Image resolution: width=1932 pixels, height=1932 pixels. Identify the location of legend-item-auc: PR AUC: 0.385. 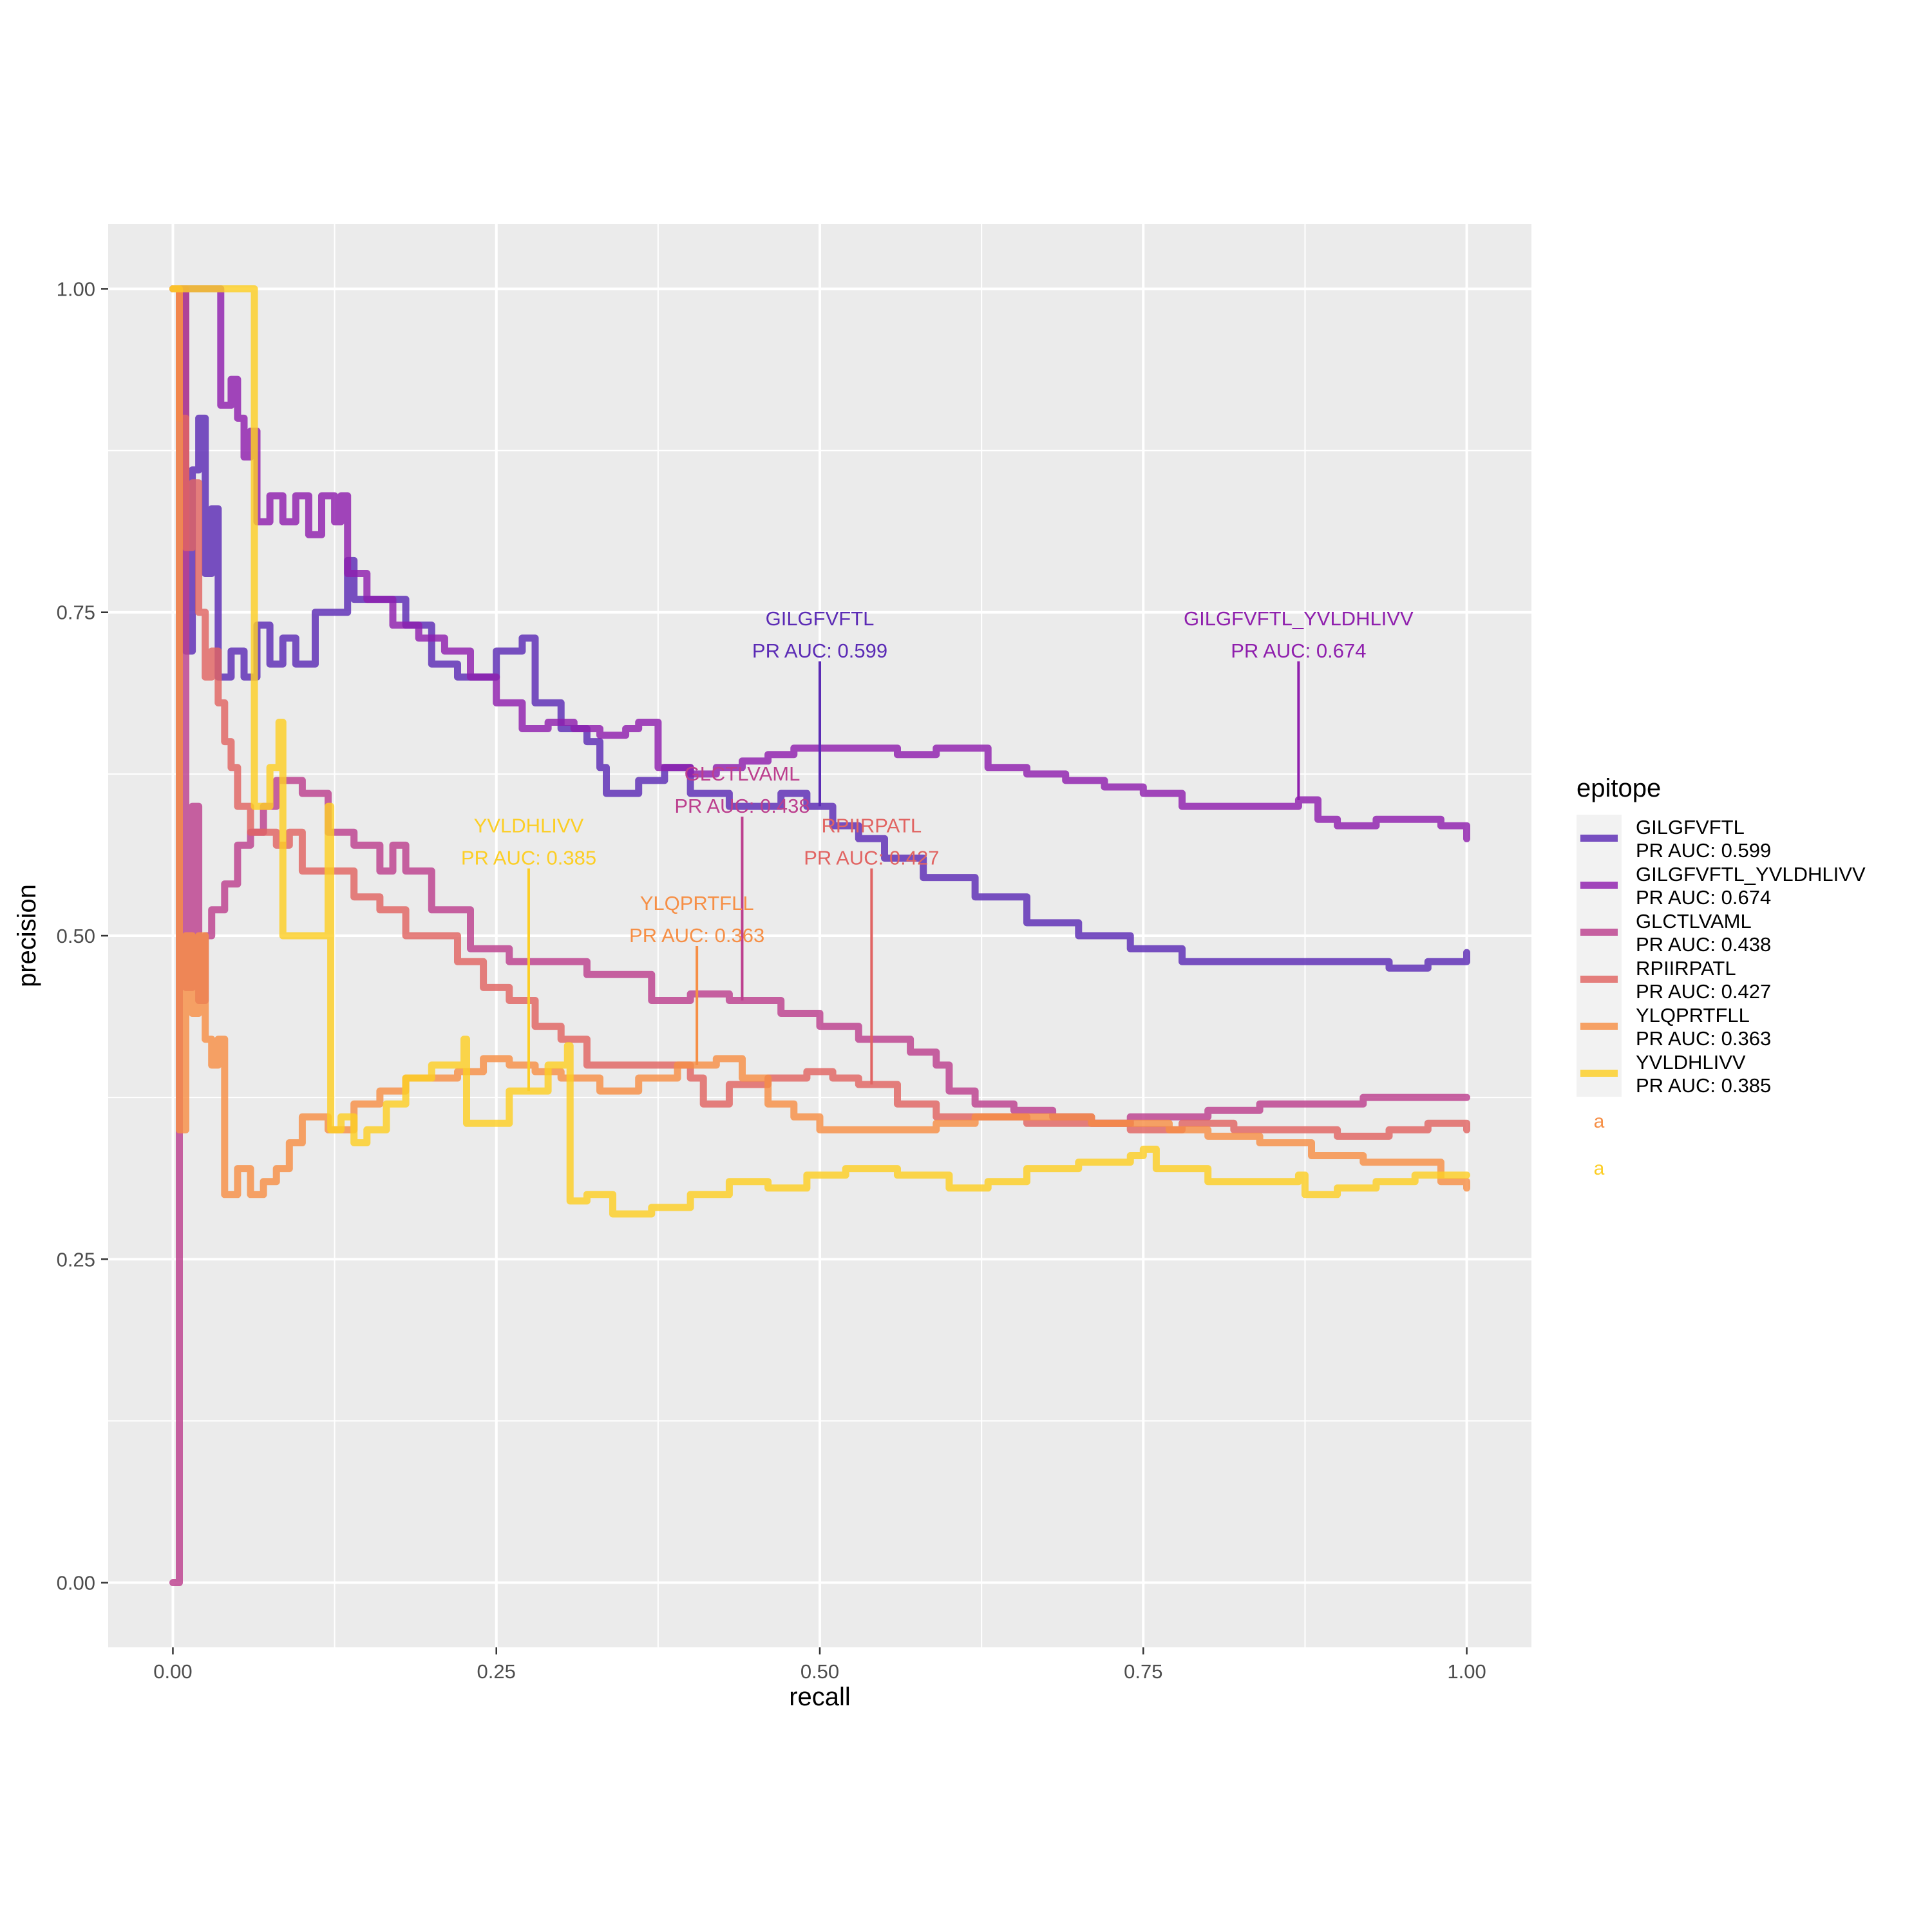
(1704, 1085).